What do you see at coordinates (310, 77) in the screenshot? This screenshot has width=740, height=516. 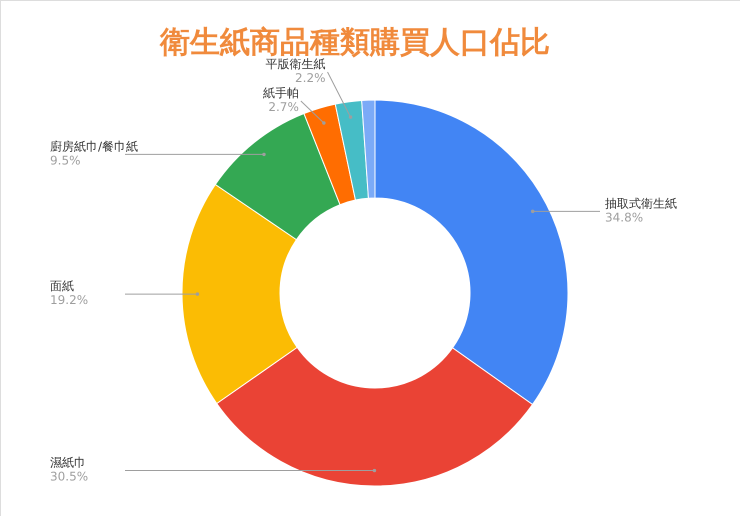 I see `data-label: 2.2%` at bounding box center [310, 77].